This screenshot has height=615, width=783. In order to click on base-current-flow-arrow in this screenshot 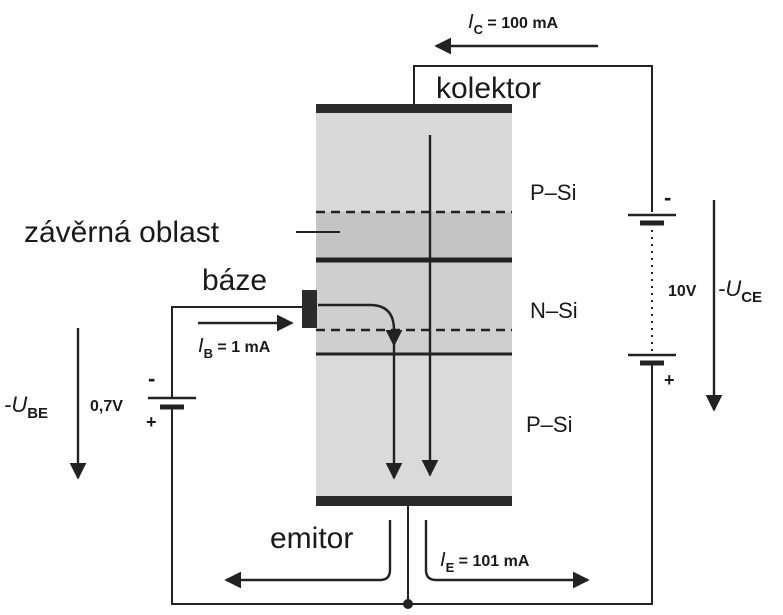, I will do `click(360, 325)`.